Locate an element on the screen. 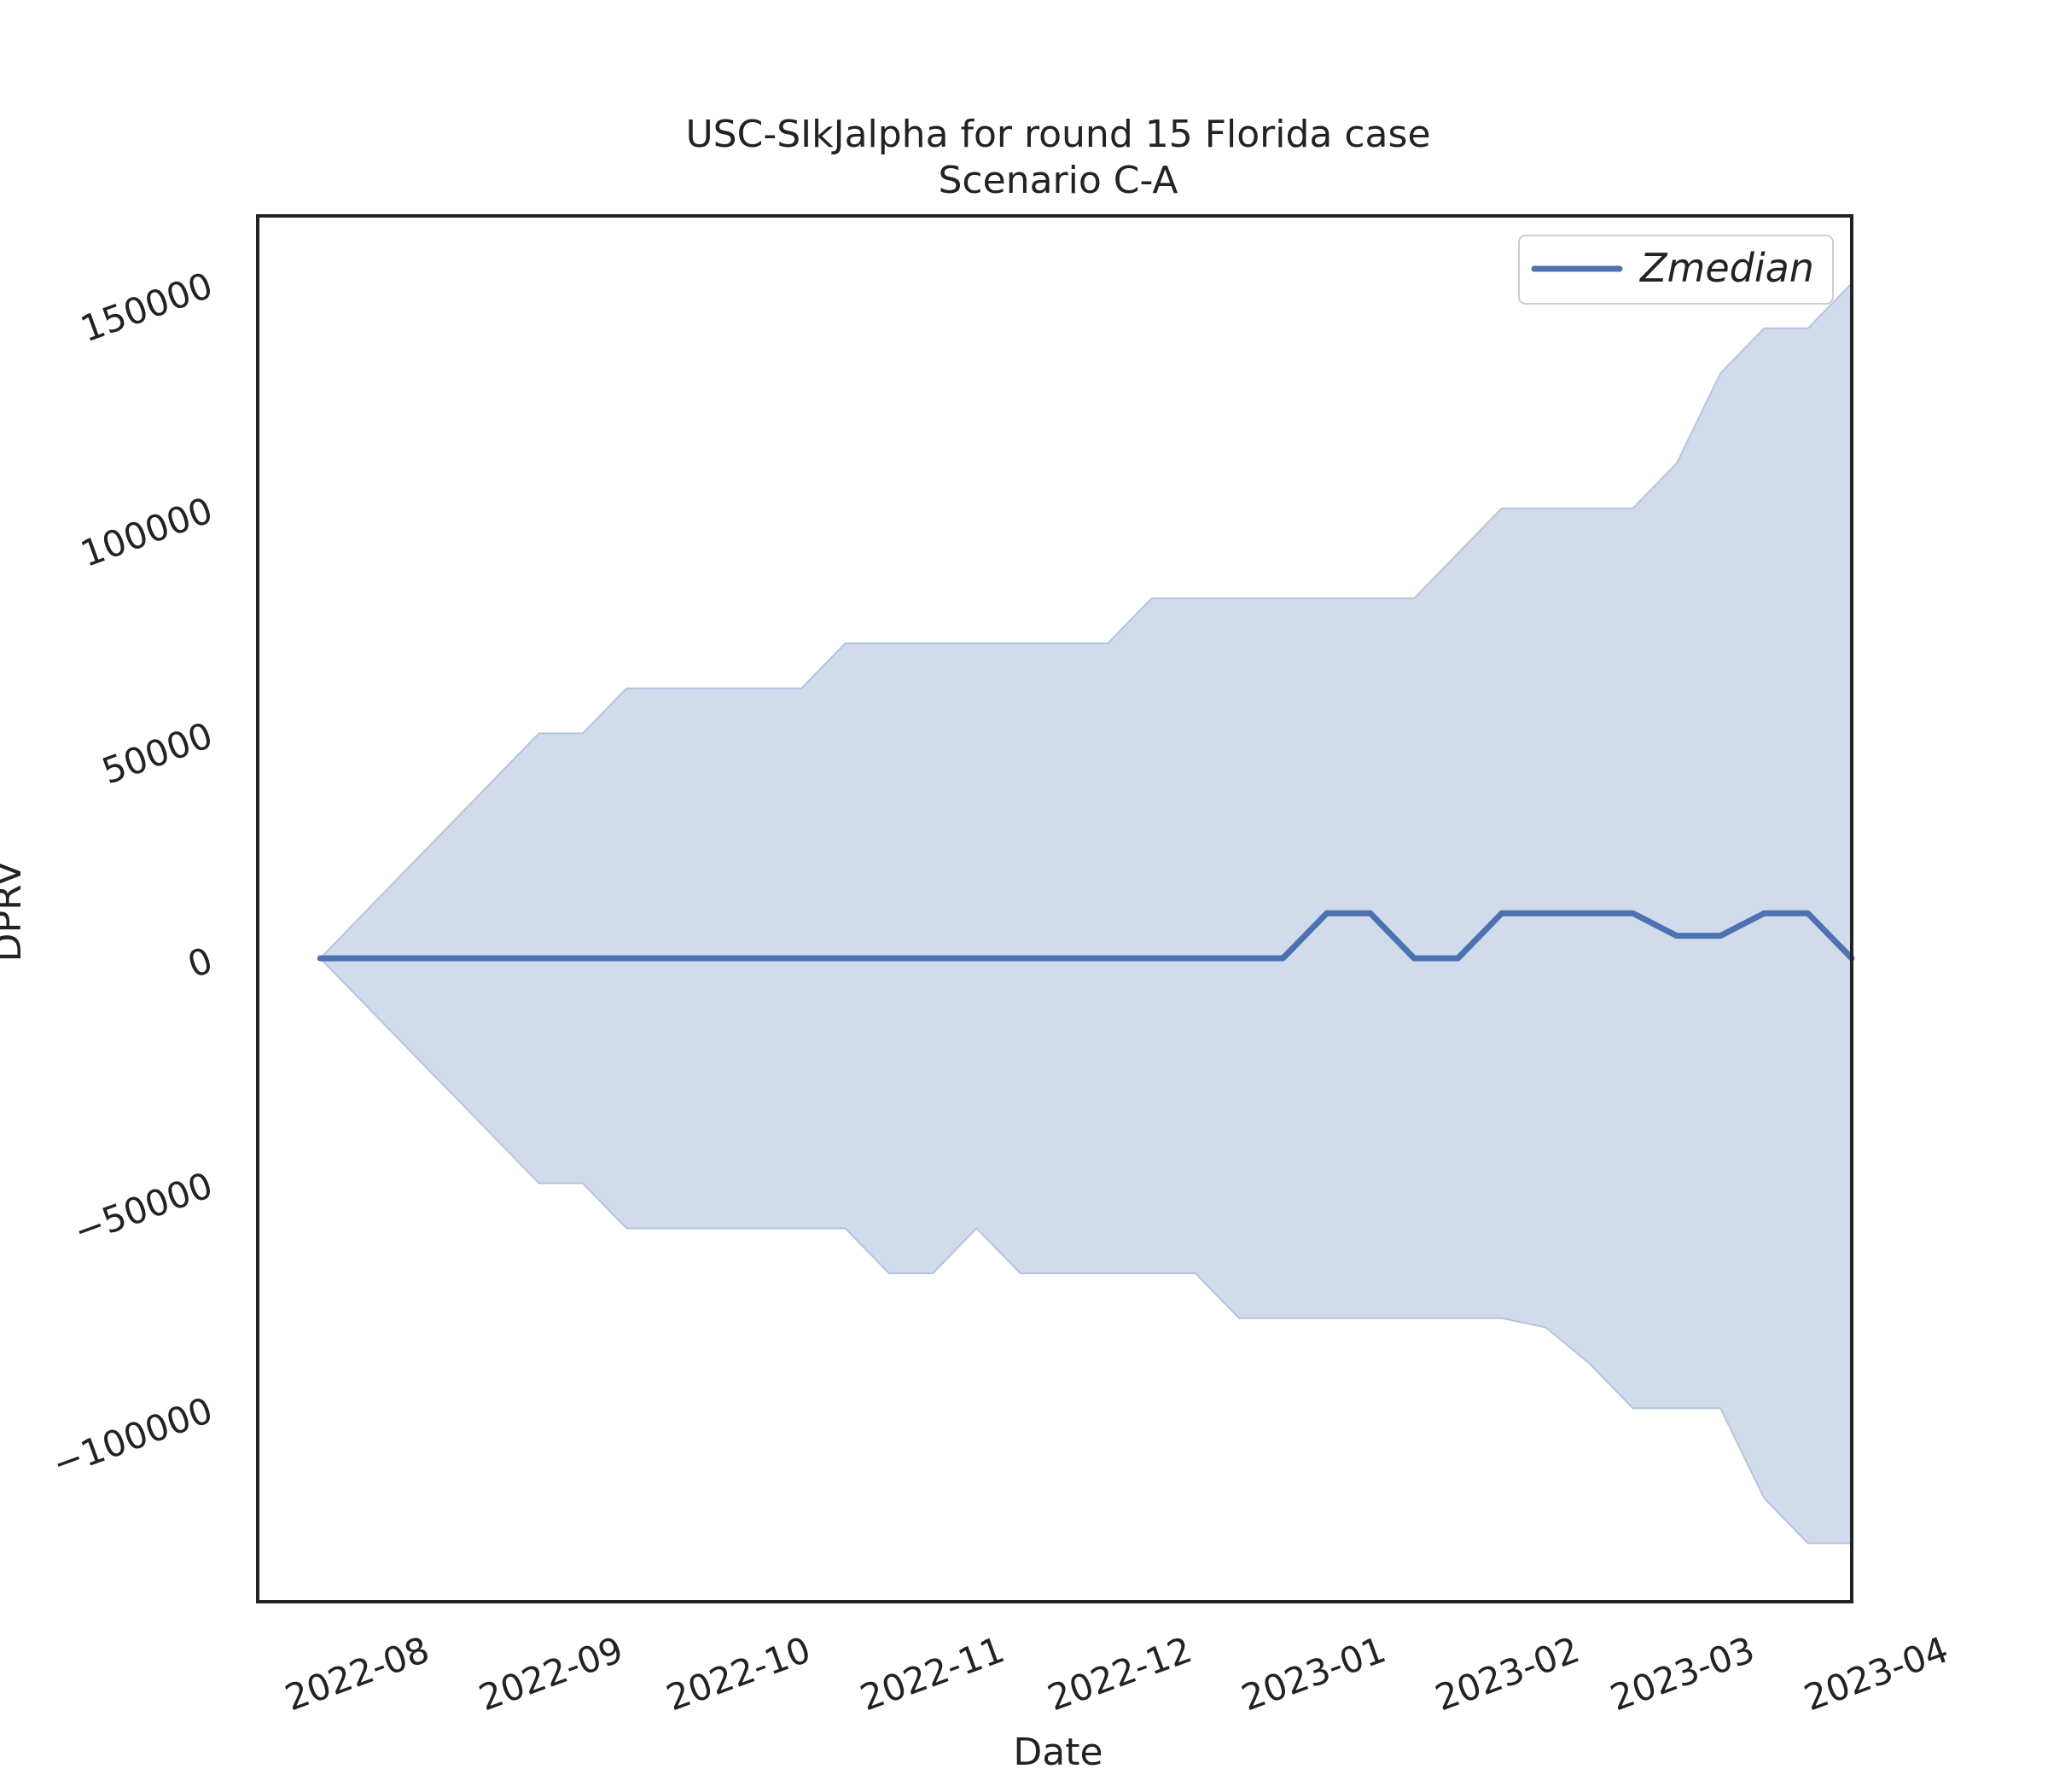  x-tick-label: 2023-02 is located at coordinates (1507, 1673).